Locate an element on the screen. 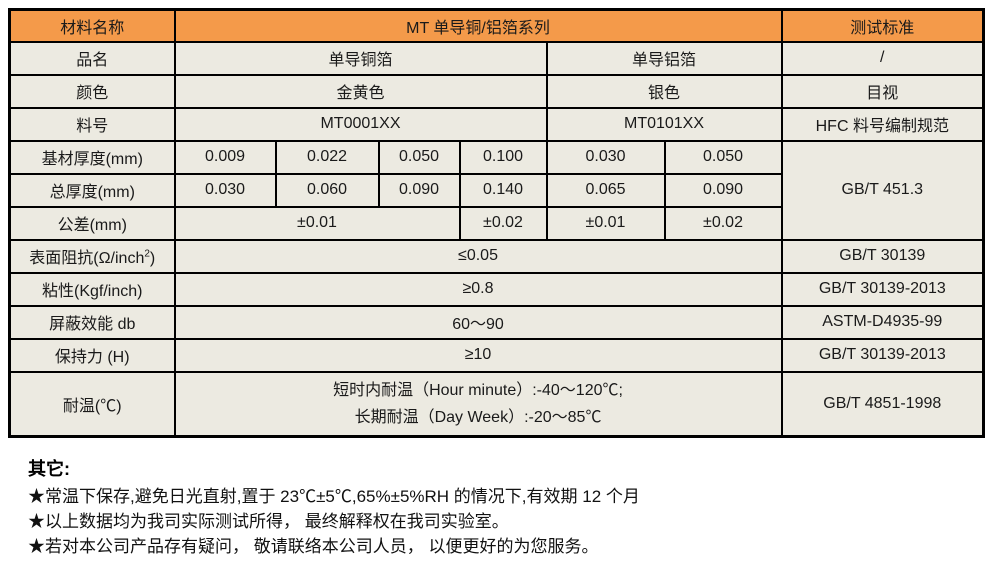 The image size is (990, 571). temperature-long-term: 长期耐温（Day Week）:-20～85℃ is located at coordinates (478, 417).